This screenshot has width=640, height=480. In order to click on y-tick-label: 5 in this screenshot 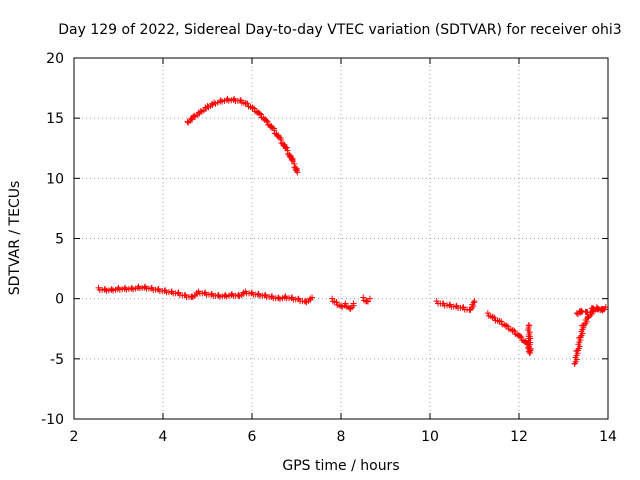, I will do `click(59, 240)`.